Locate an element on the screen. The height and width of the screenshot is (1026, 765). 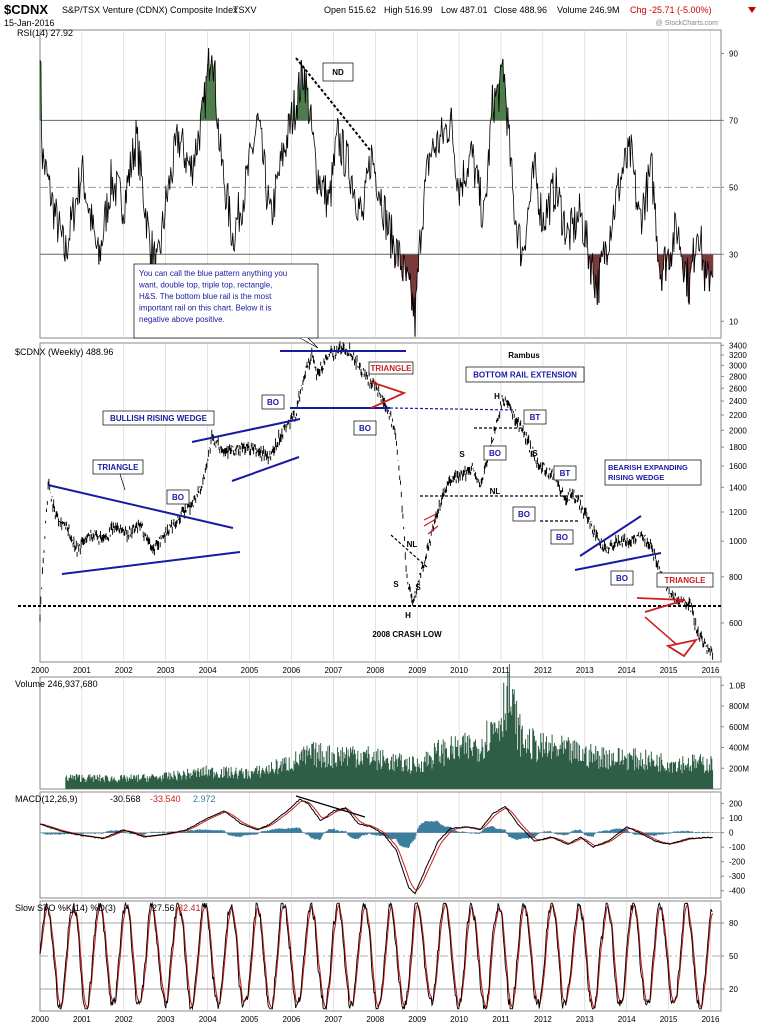
price-xtick-label: 2013 is located at coordinates (585, 670).